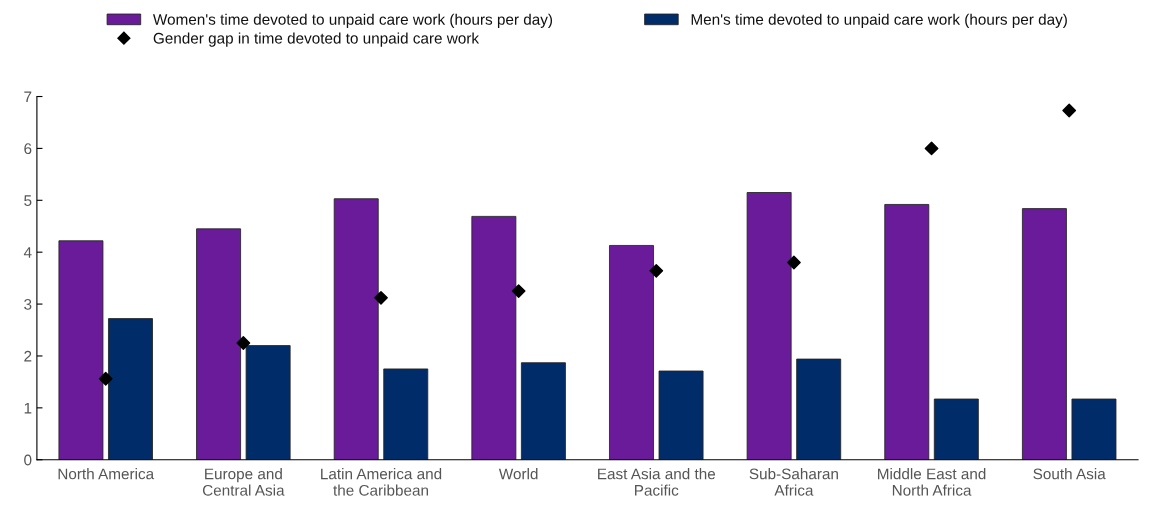  What do you see at coordinates (27, 252) in the screenshot?
I see `y-tick-label: 4` at bounding box center [27, 252].